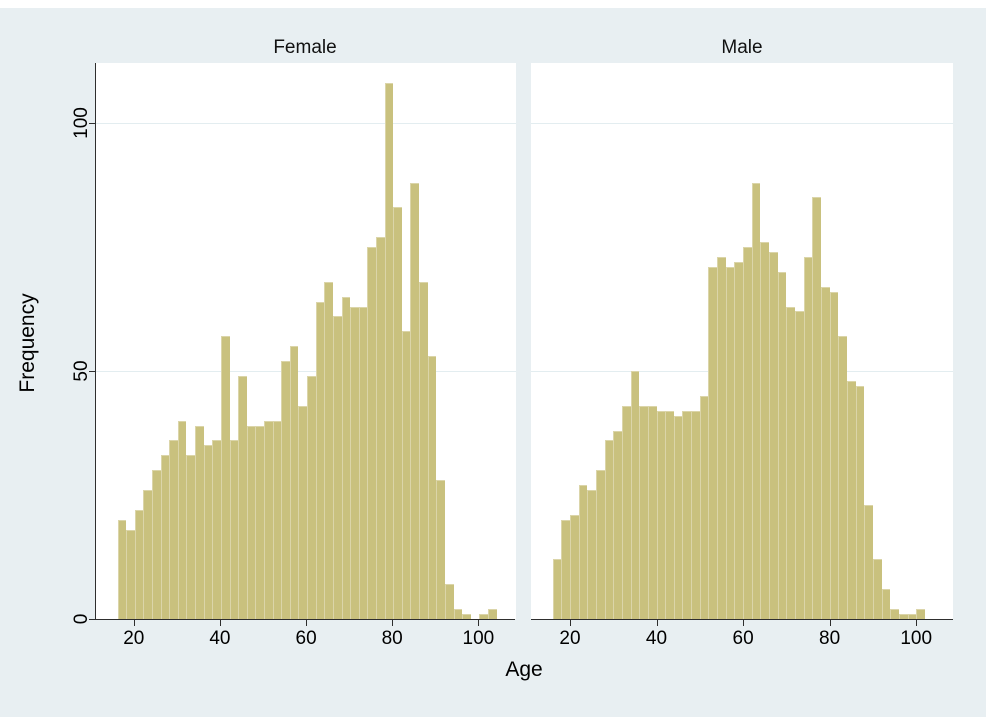 Image resolution: width=986 pixels, height=717 pixels. Describe the element at coordinates (27, 343) in the screenshot. I see `y-axis-title: Frequency` at that location.